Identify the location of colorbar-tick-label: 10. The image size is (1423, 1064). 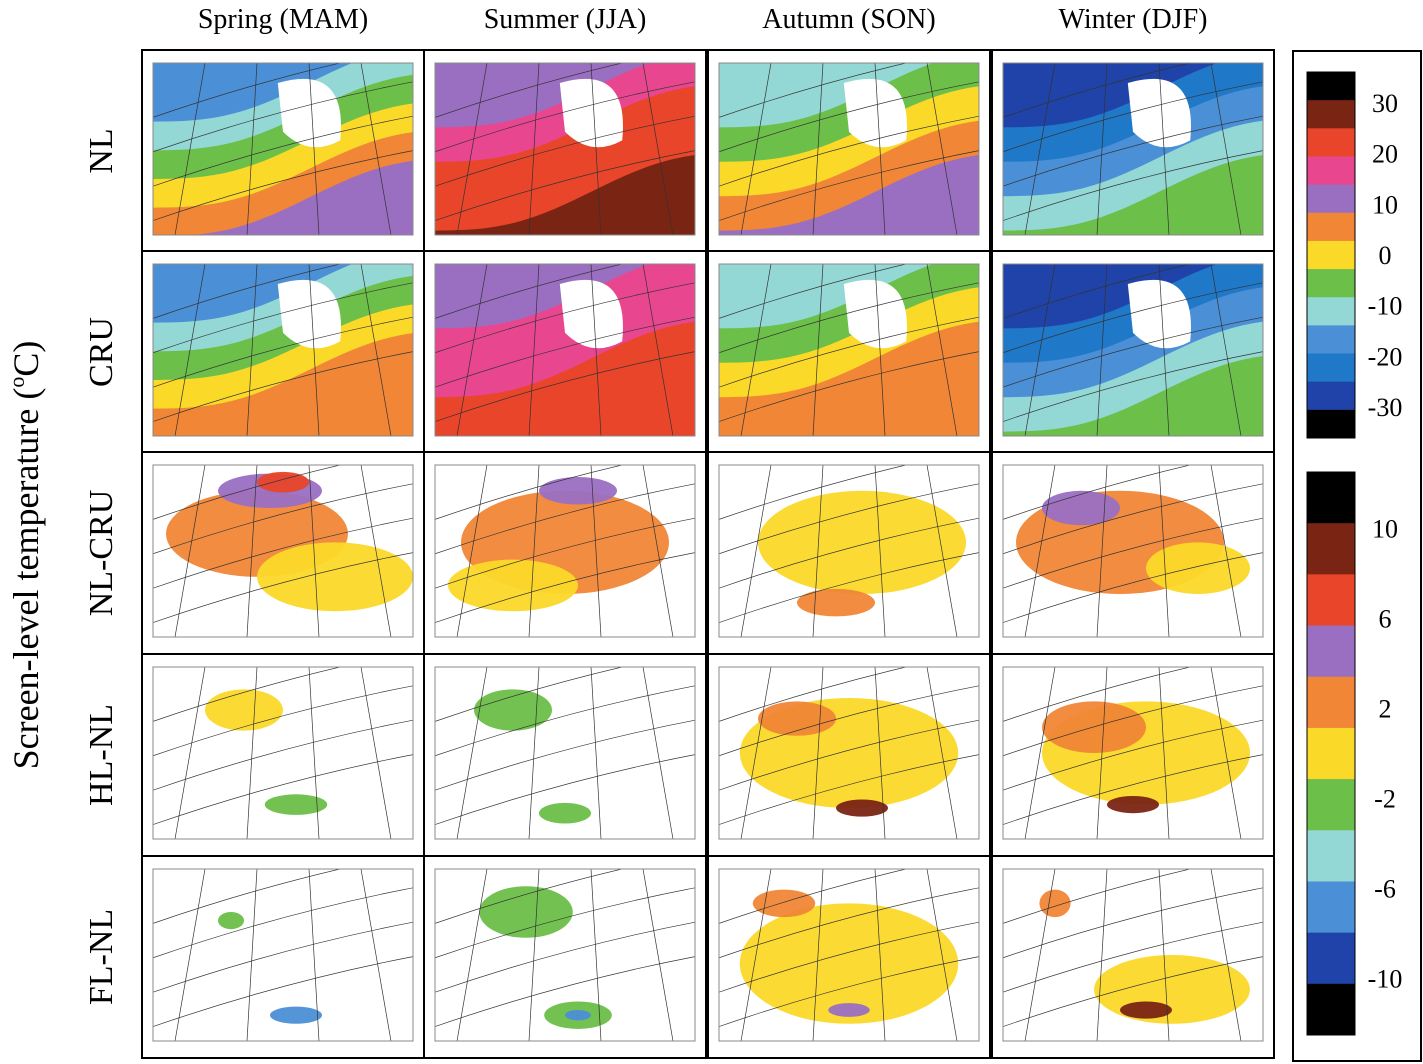
(1385, 204).